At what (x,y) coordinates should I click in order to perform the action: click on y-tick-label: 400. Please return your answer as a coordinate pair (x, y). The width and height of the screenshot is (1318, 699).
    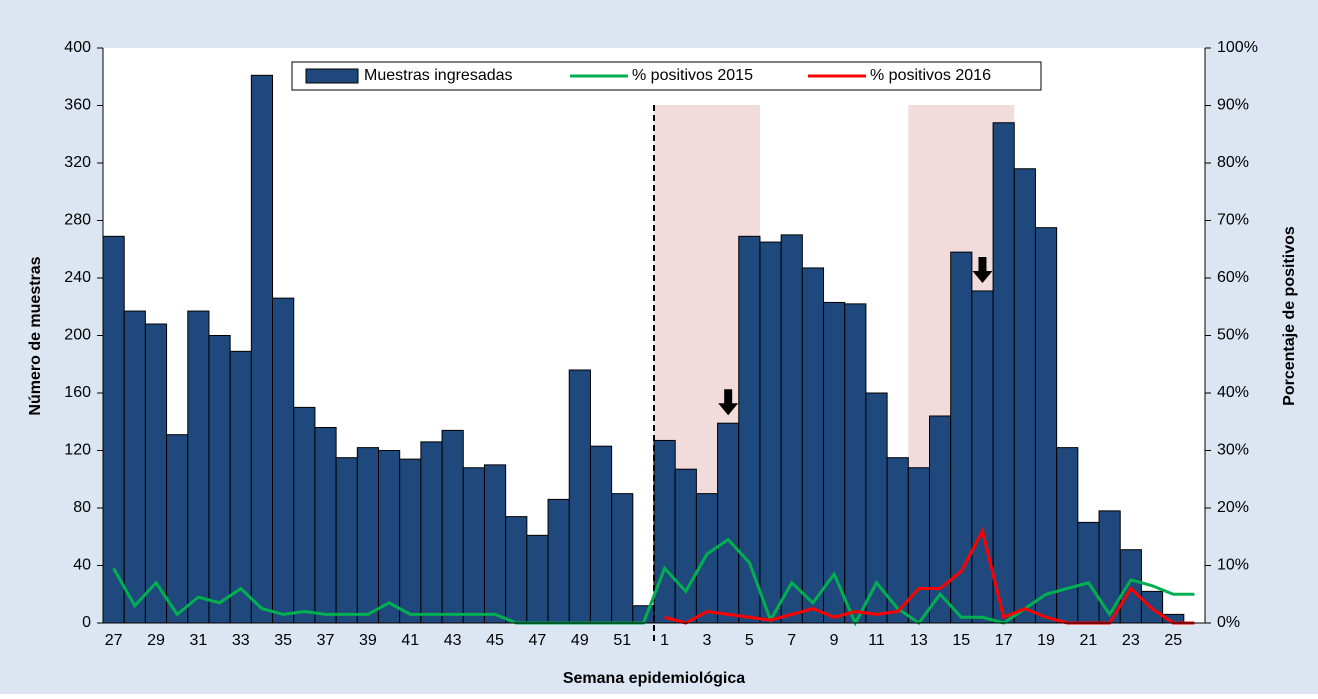
    Looking at the image, I should click on (77, 47).